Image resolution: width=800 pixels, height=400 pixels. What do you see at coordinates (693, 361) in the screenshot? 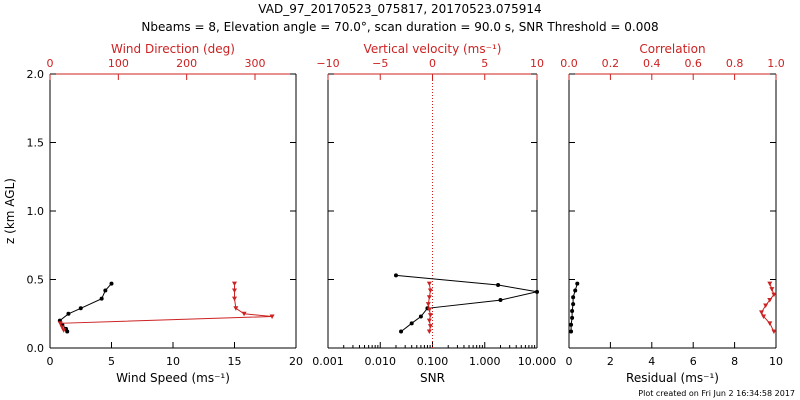
I see `bottom-tick-label: 6` at bounding box center [693, 361].